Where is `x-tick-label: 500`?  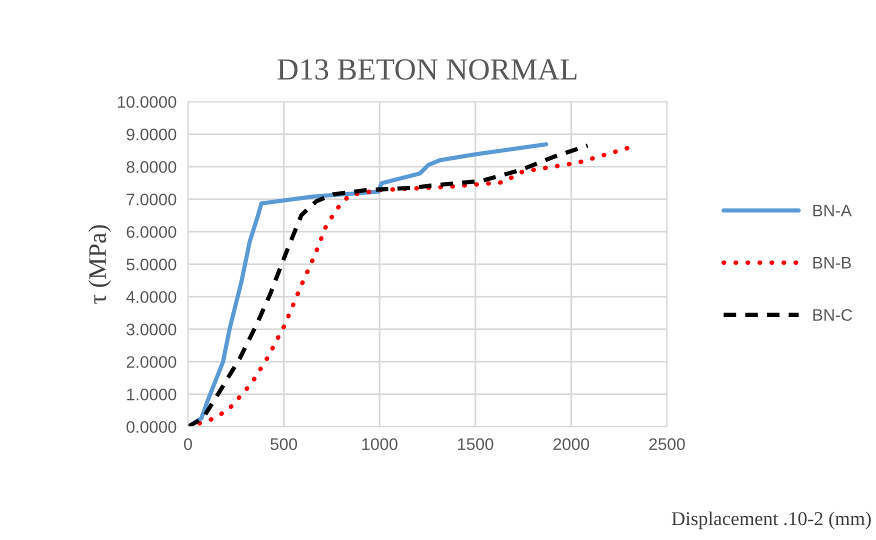 x-tick-label: 500 is located at coordinates (284, 444).